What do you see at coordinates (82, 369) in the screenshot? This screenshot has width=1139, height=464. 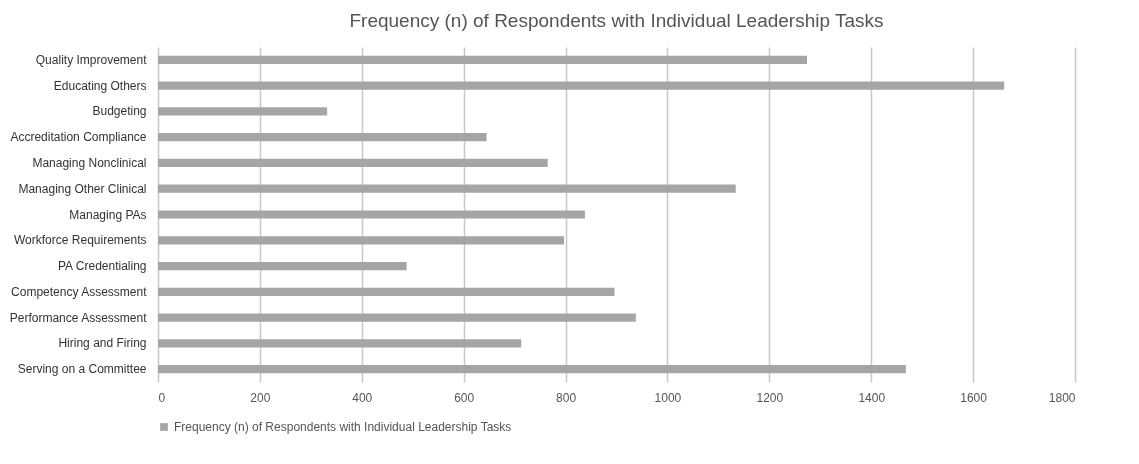 I see `y-tick-label: Serving on a Committee` at bounding box center [82, 369].